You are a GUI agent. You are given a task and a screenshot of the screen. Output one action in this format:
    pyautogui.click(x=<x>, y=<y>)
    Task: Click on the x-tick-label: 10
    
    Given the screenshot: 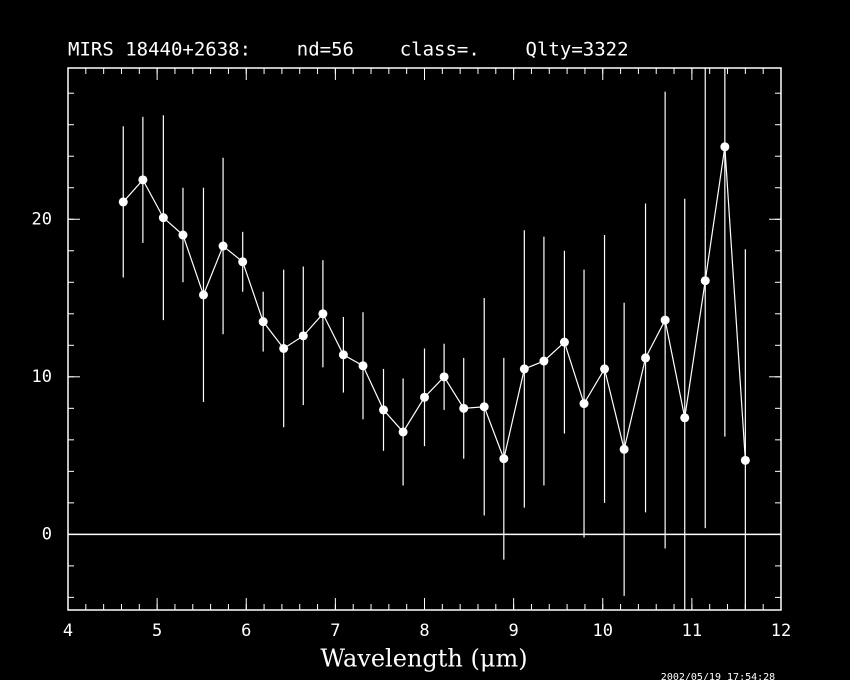 What is the action you would take?
    pyautogui.click(x=603, y=631)
    